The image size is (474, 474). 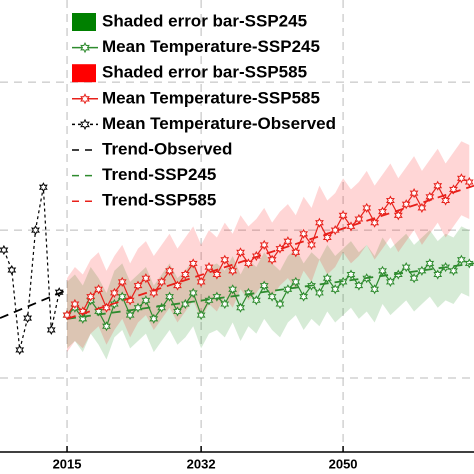 What do you see at coordinates (343, 463) in the screenshot?
I see `x-tick-label: 2050` at bounding box center [343, 463].